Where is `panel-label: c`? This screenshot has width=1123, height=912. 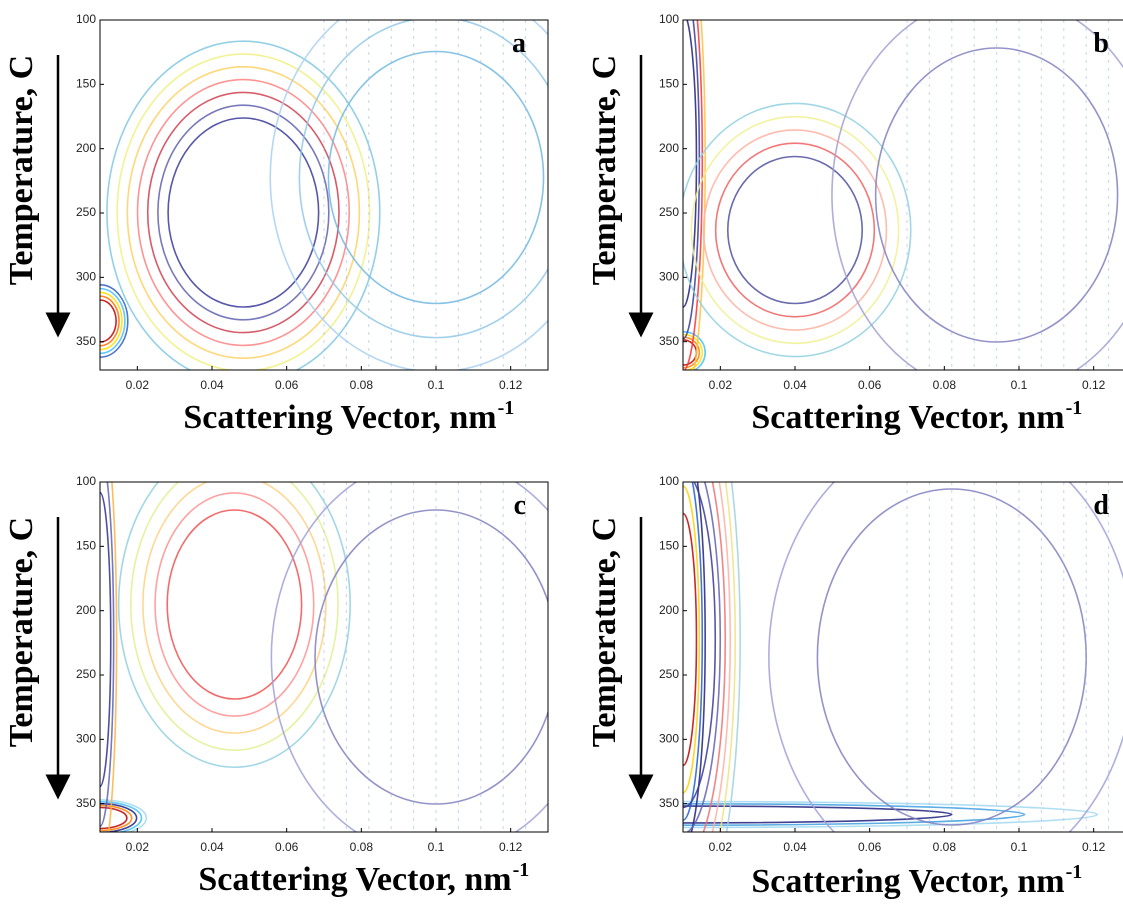 panel-label: c is located at coordinates (520, 505).